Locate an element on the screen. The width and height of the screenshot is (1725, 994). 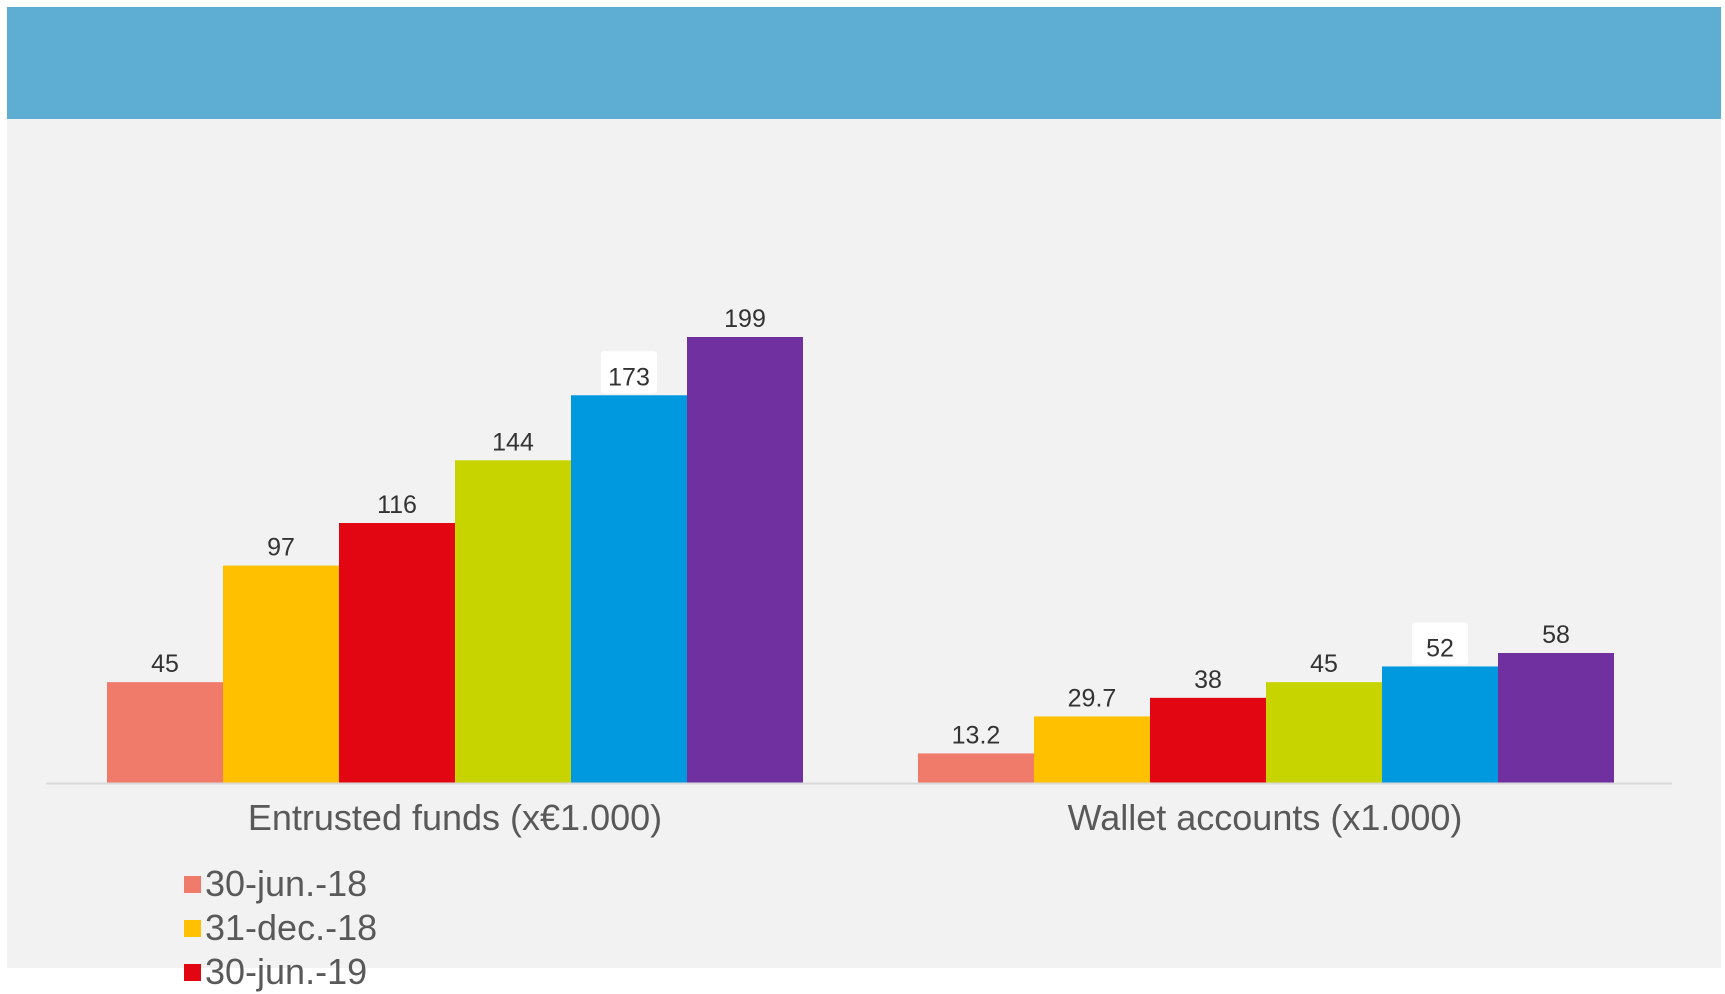
data-label: 97 is located at coordinates (281, 548).